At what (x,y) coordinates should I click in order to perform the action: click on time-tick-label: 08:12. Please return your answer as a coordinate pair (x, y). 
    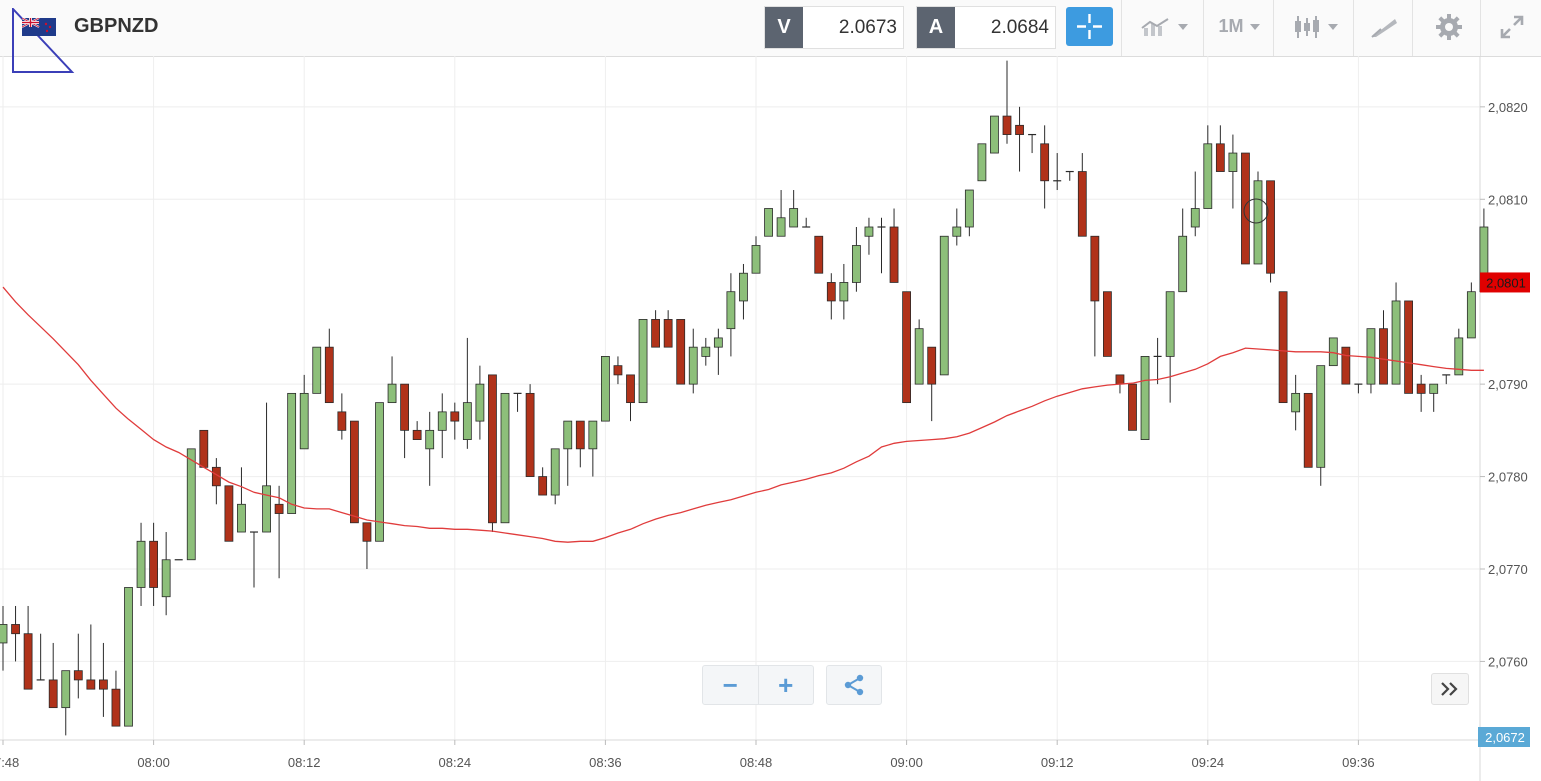
    Looking at the image, I should click on (304, 762).